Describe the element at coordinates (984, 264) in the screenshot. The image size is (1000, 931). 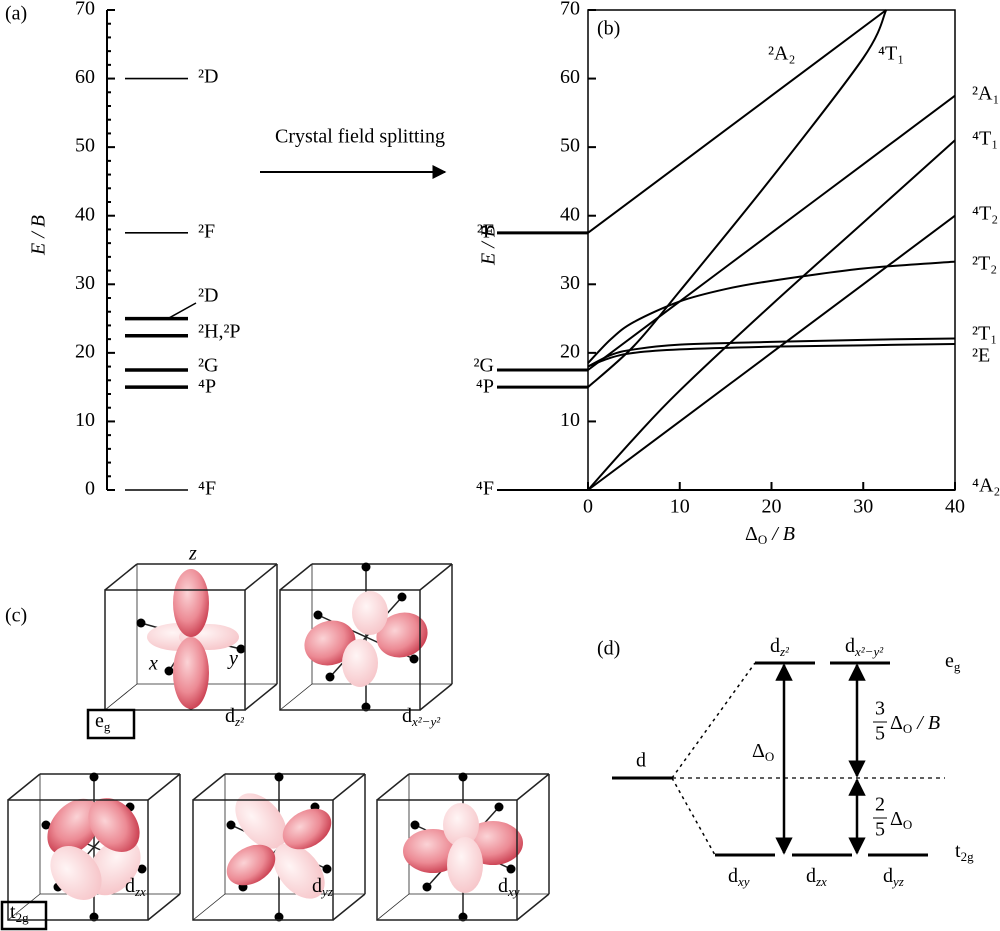
I see `series-label: ²T₂` at that location.